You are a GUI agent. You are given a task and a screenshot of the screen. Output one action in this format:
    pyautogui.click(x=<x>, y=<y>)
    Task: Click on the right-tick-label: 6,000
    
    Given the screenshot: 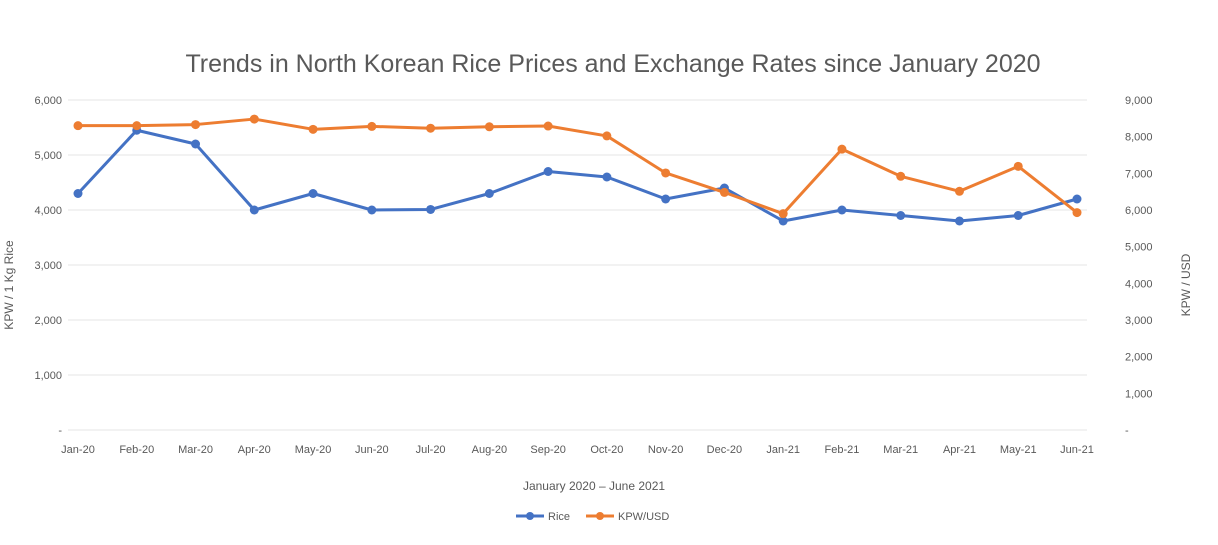 What is the action you would take?
    pyautogui.click(x=1139, y=211)
    